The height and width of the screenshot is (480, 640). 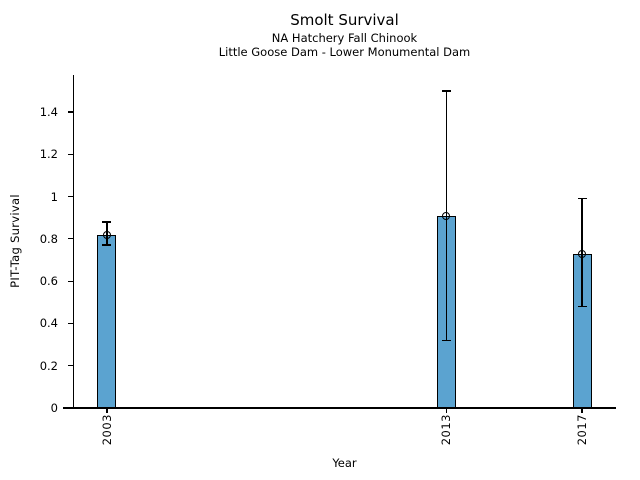 What do you see at coordinates (344, 52) in the screenshot?
I see `chart-subtitle-line2: Little Goose Dam - Lower Monumental Dam` at bounding box center [344, 52].